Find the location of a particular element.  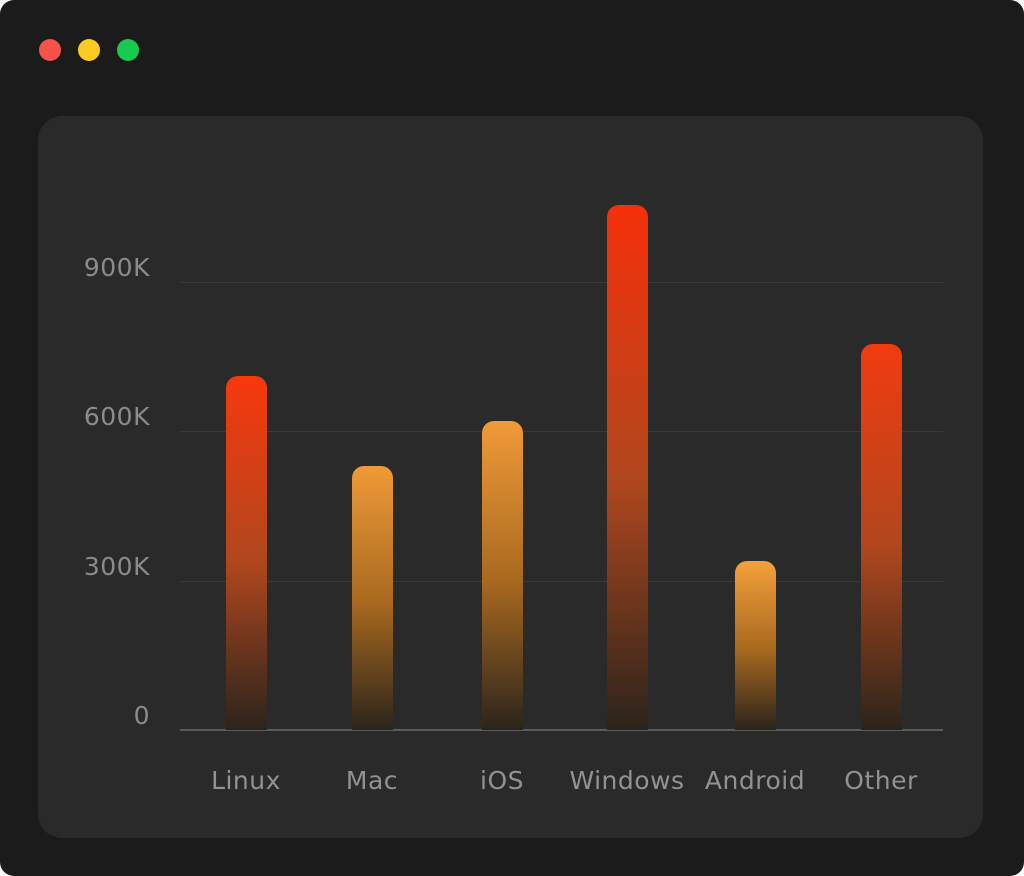

window-controls is located at coordinates (89, 50).